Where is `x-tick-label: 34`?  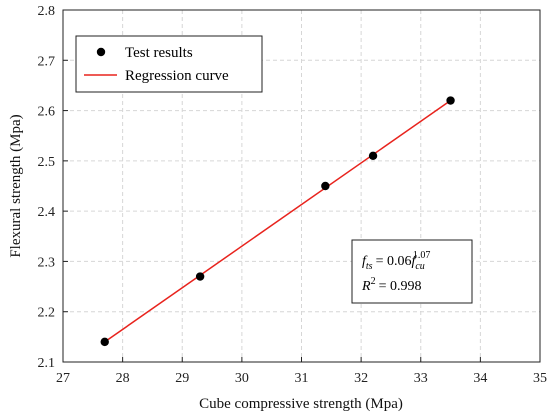 x-tick-label: 34 is located at coordinates (480, 378).